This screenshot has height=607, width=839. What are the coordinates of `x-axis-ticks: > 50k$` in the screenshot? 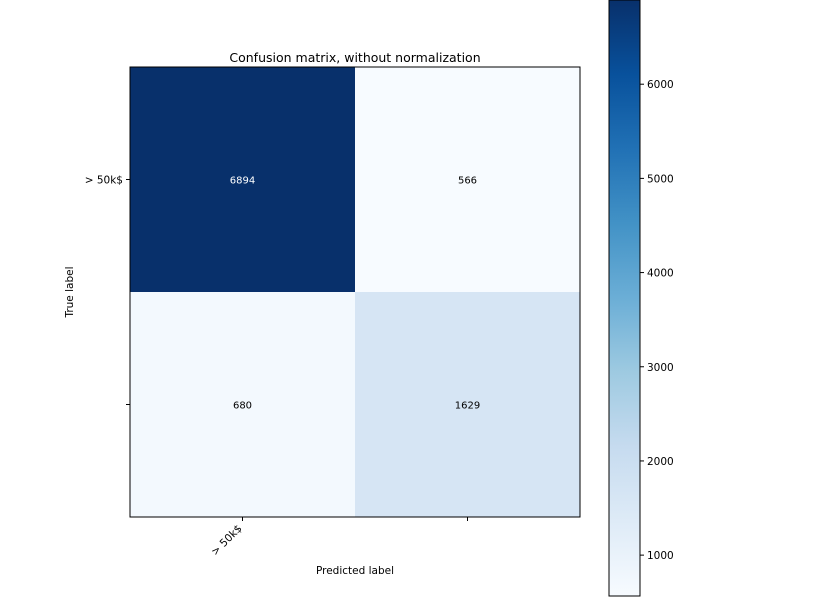 It's located at (338, 538).